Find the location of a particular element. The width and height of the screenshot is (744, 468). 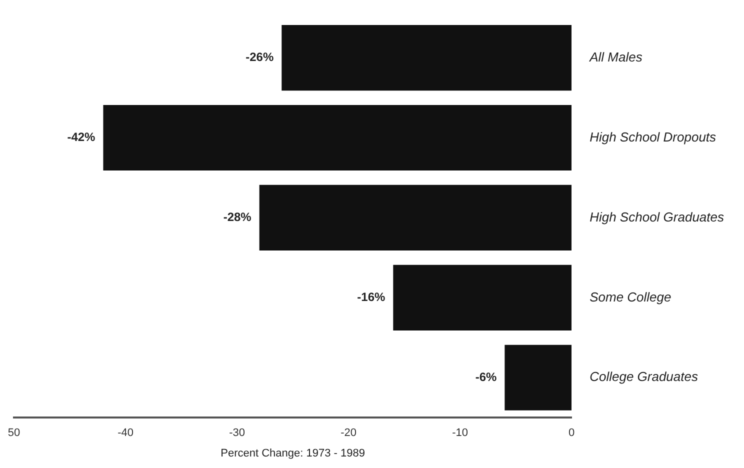

x-tick-label: 50 is located at coordinates (14, 433).